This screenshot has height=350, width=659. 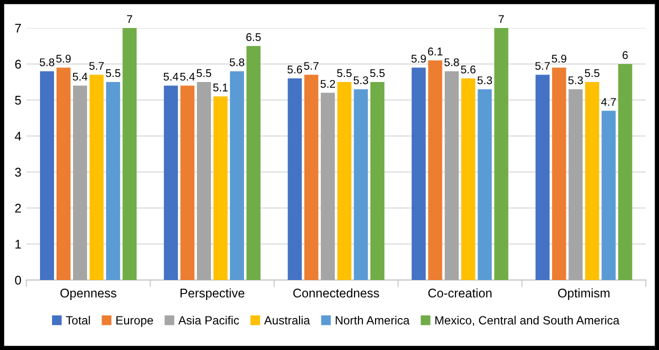 I want to click on legend-label: Mexico, Central and South America, so click(x=527, y=321).